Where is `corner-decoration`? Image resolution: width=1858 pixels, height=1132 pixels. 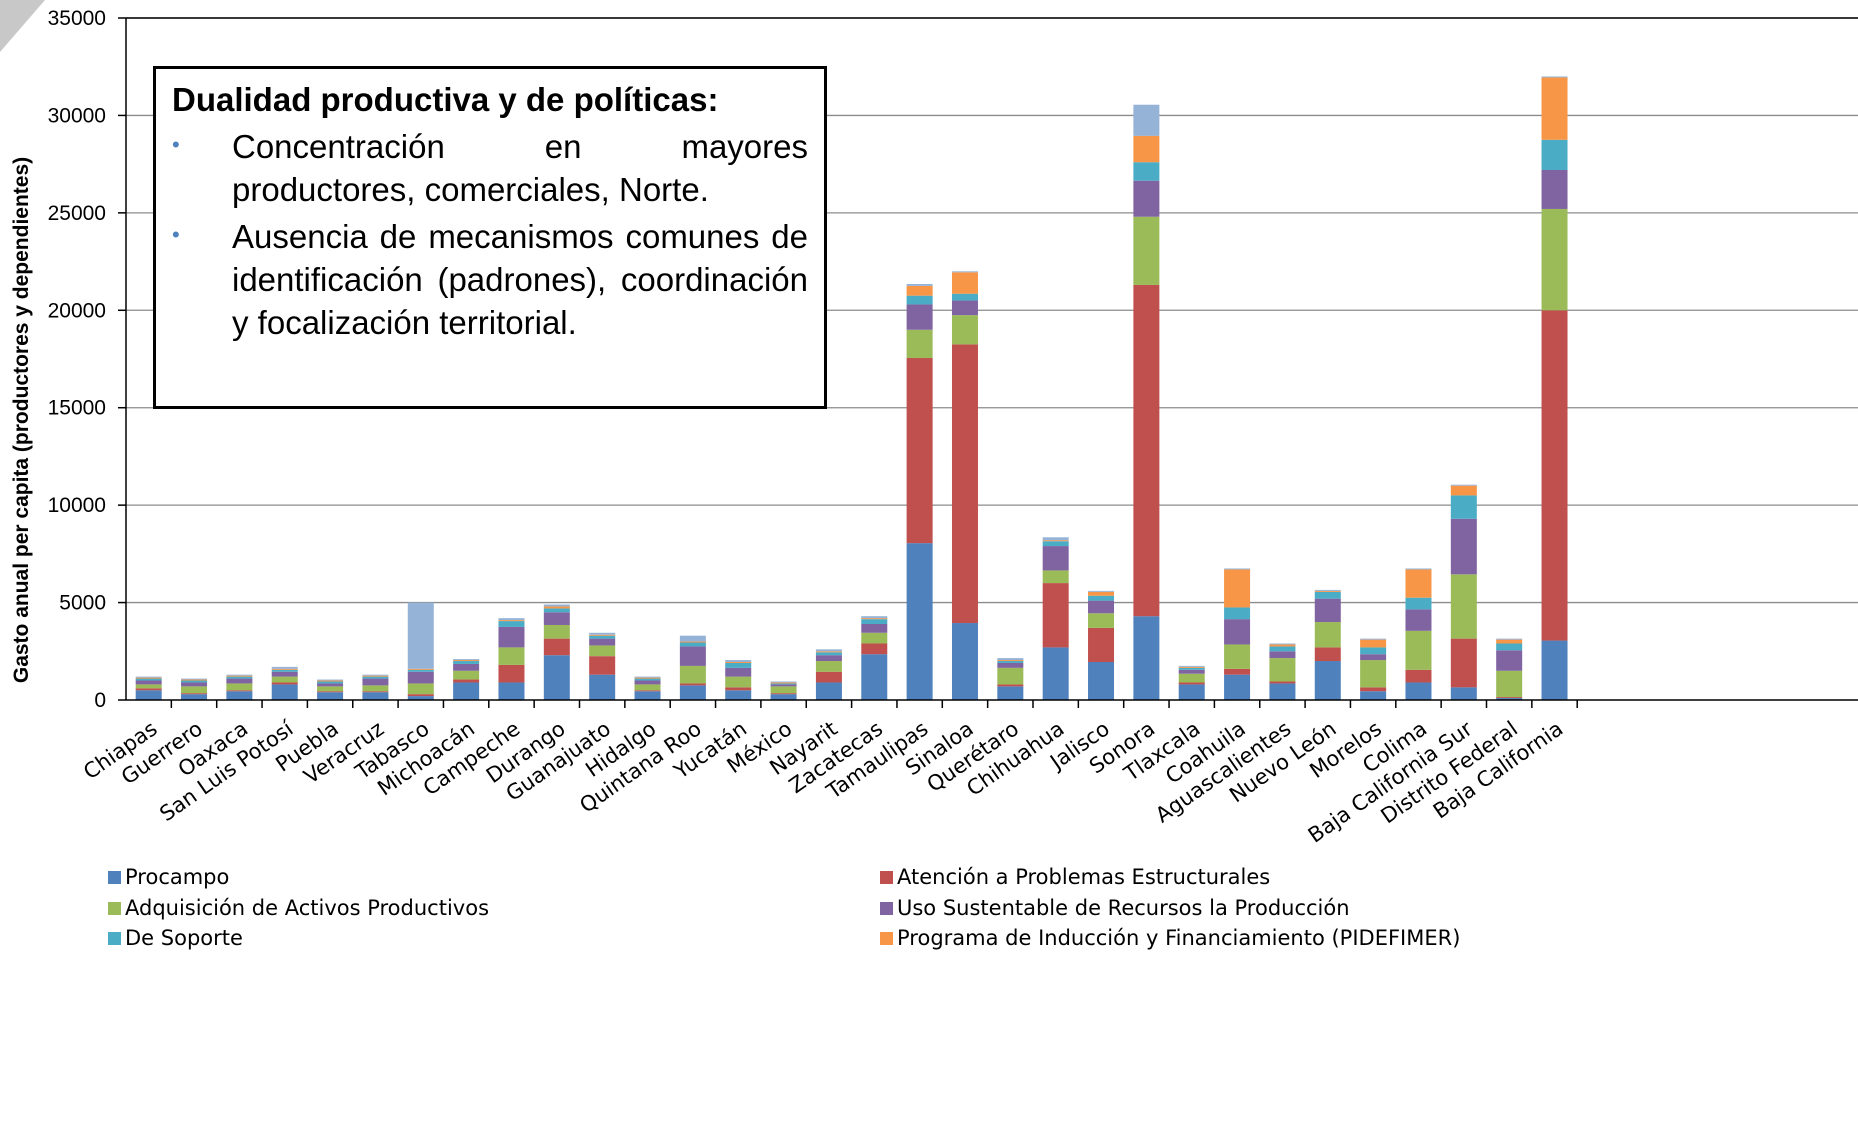 corner-decoration is located at coordinates (22, 26).